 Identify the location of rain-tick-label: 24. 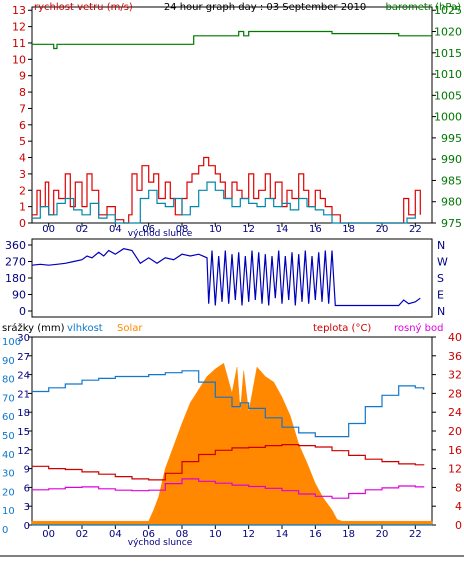
(23, 376).